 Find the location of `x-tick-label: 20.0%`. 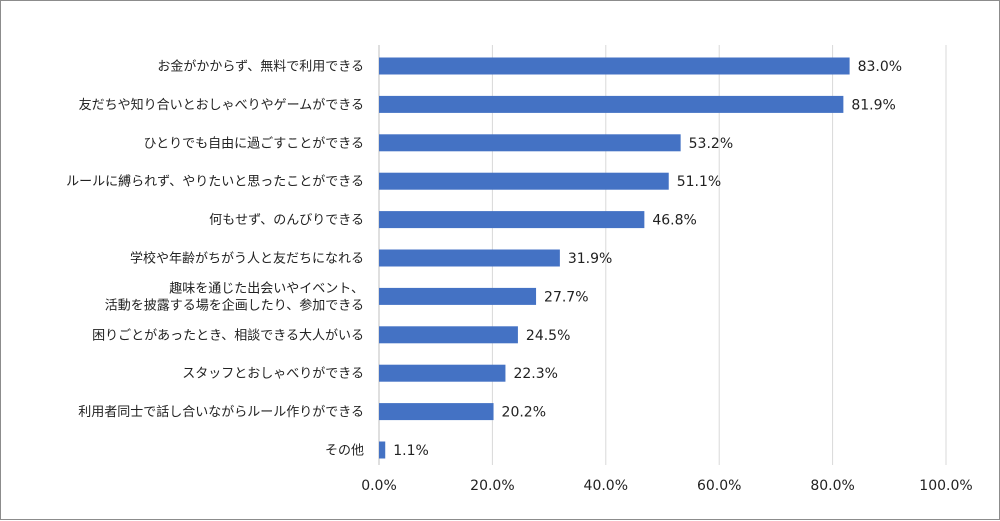

x-tick-label: 20.0% is located at coordinates (492, 486).